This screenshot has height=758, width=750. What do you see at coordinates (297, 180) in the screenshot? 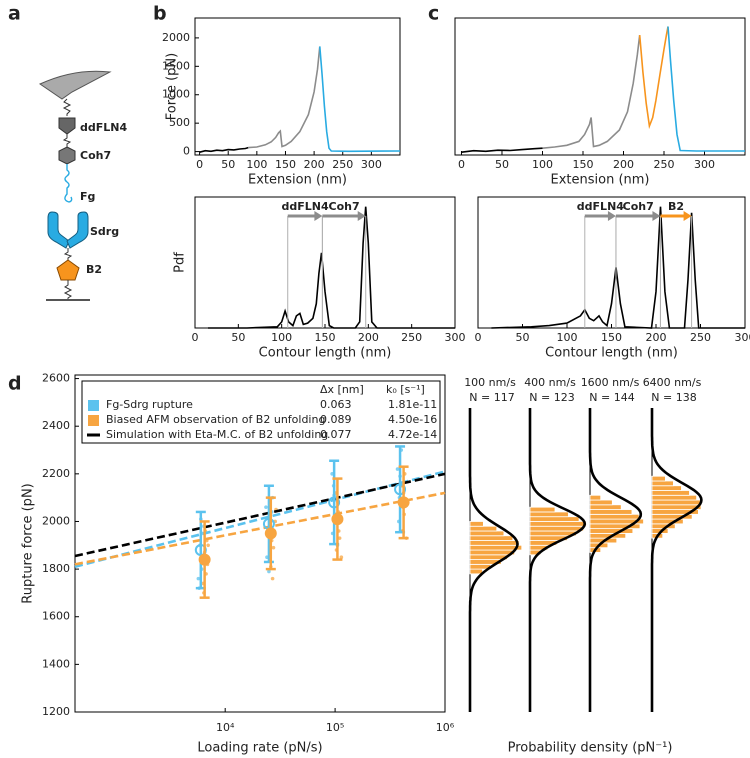
I see `x-axis-label: Extension (nm)` at bounding box center [297, 180].